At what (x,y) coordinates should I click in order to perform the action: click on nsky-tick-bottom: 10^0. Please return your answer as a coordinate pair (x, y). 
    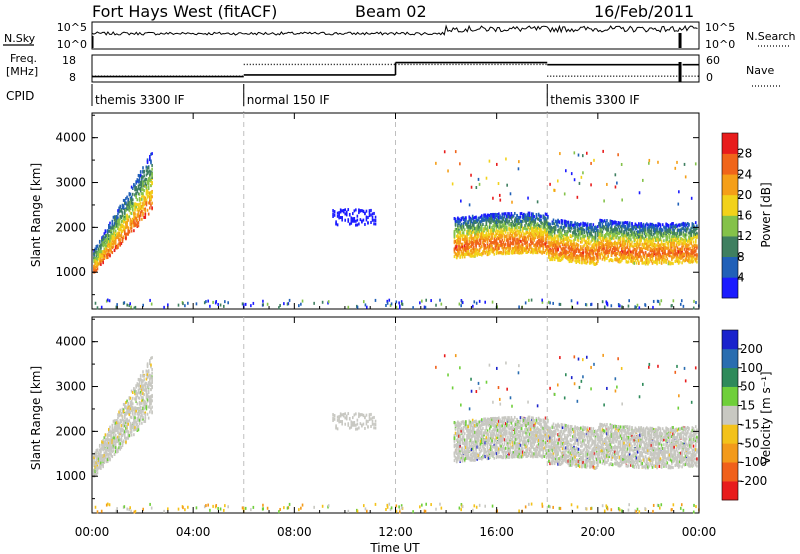
    Looking at the image, I should click on (72, 44).